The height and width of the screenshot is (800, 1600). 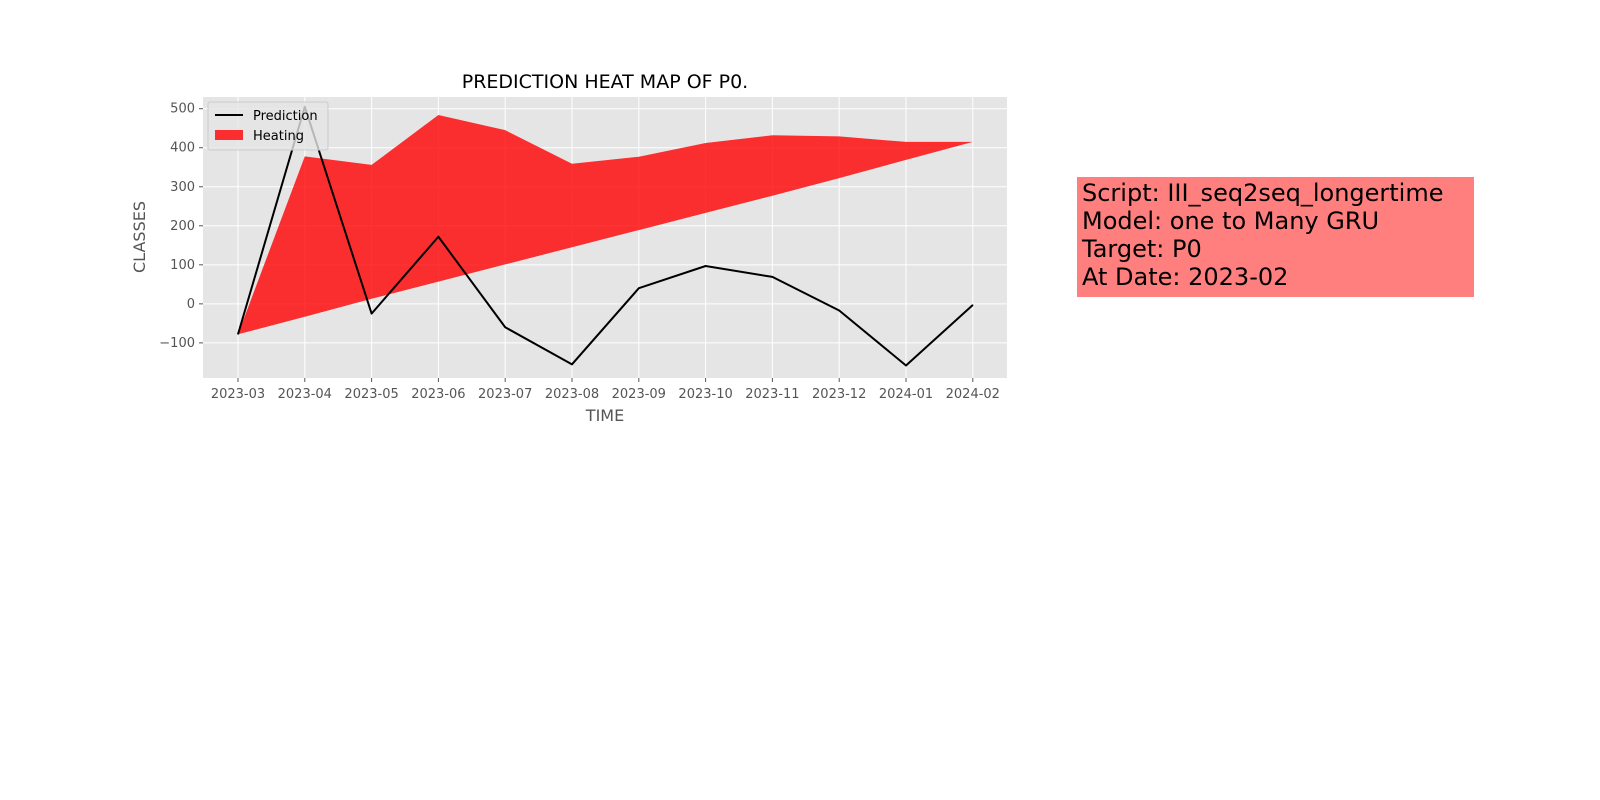 What do you see at coordinates (639, 394) in the screenshot?
I see `x-tick-label: 2023-09` at bounding box center [639, 394].